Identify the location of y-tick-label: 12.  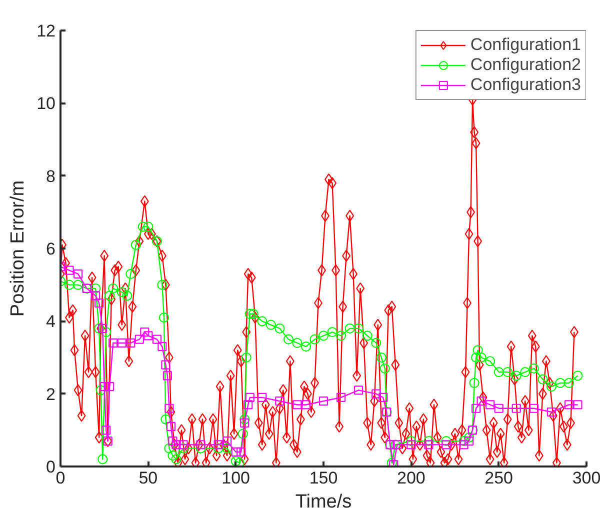
(46, 31).